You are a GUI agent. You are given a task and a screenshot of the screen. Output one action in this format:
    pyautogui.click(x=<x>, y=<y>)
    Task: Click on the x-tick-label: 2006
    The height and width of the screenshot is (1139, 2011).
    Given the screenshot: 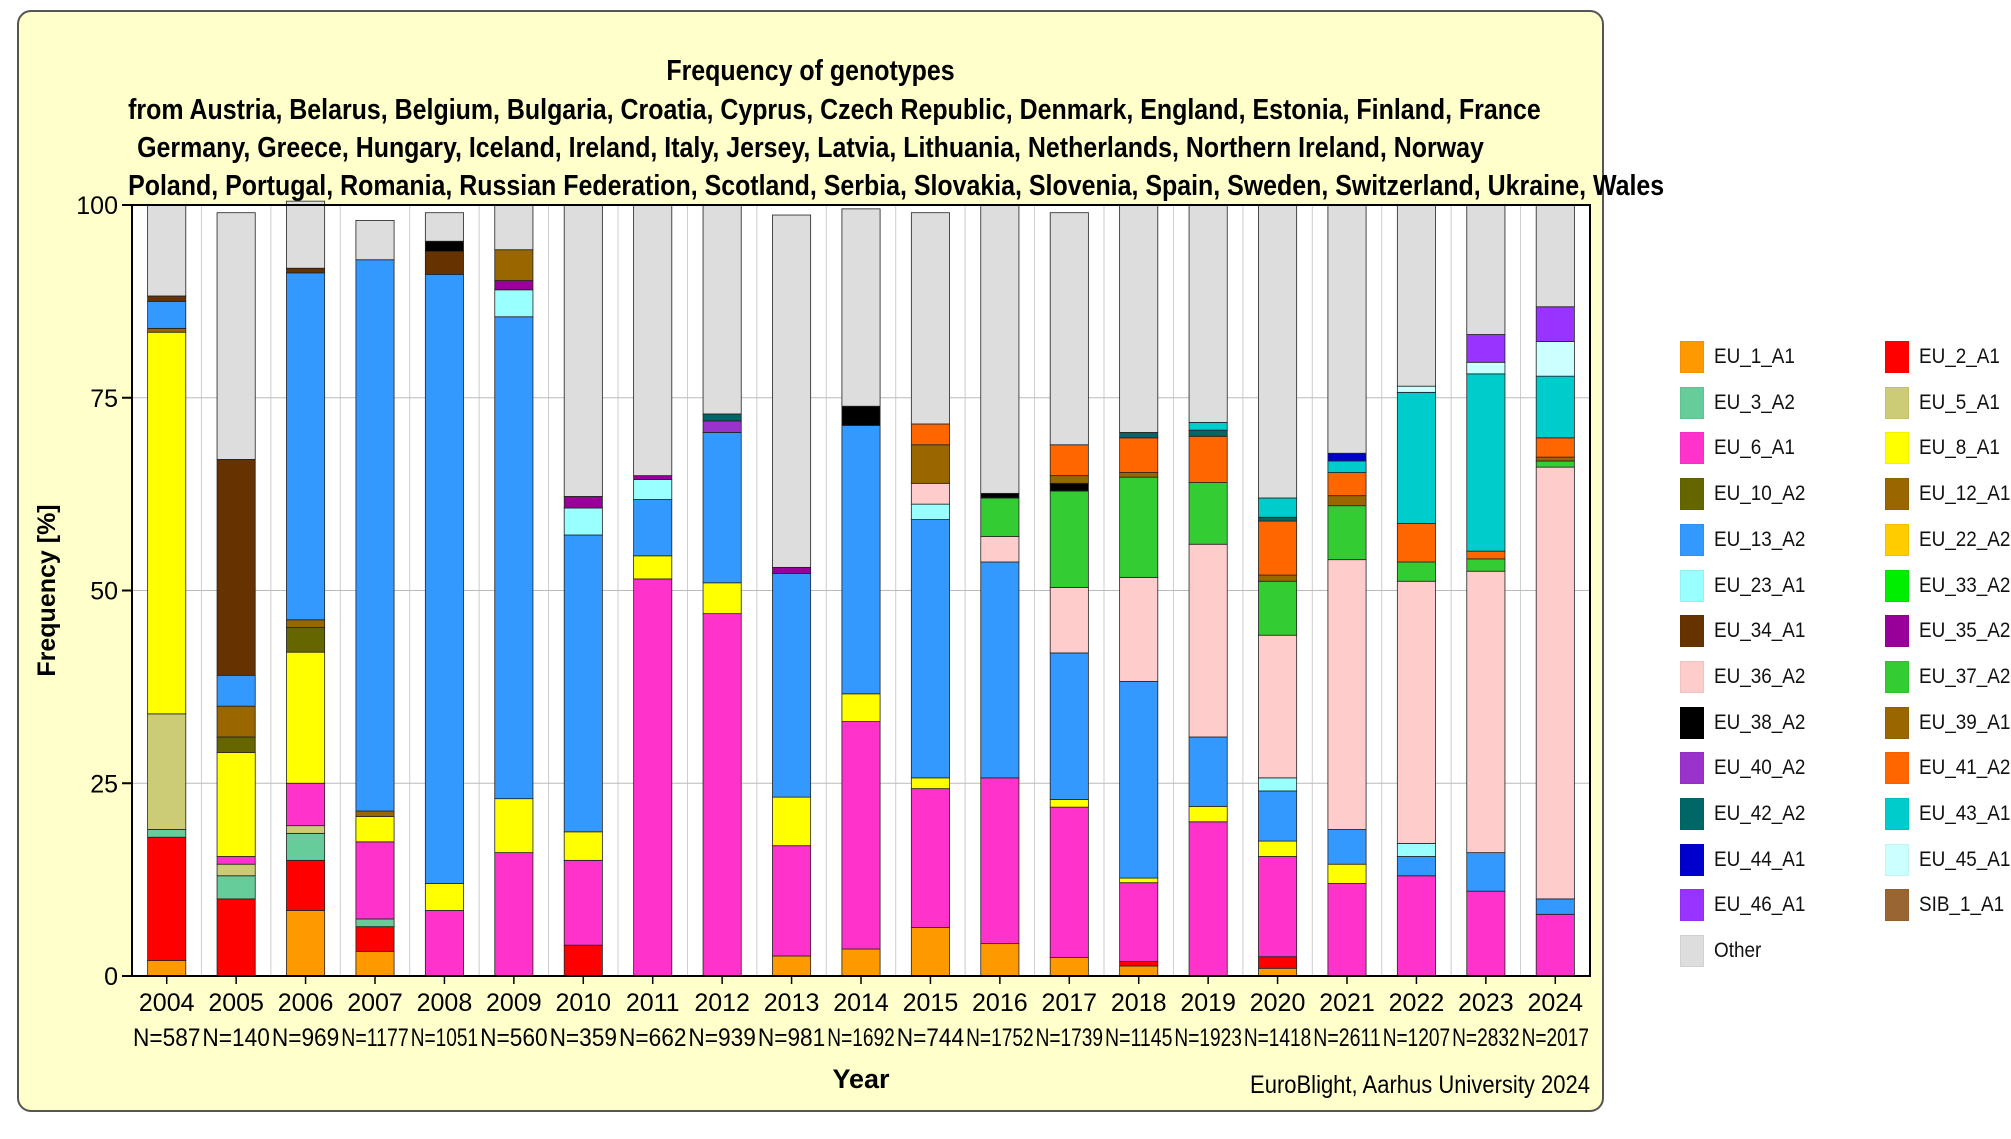 What is the action you would take?
    pyautogui.click(x=306, y=1003)
    